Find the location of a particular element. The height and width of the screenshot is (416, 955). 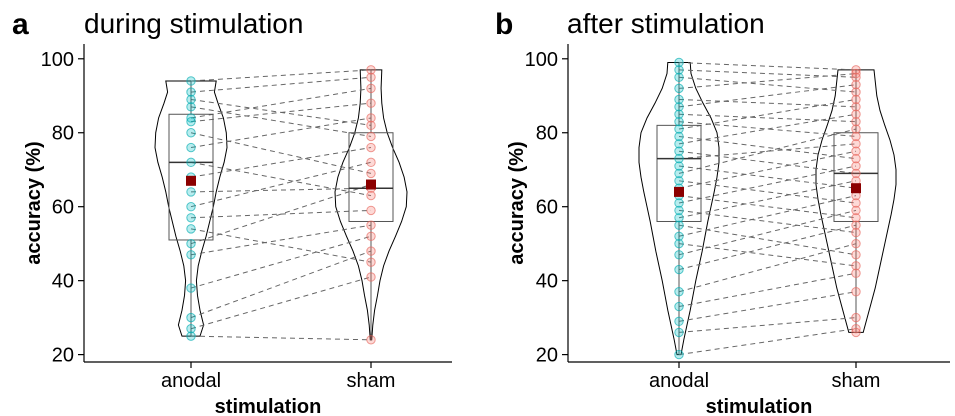

panel-title: during stimulation is located at coordinates (193, 23).